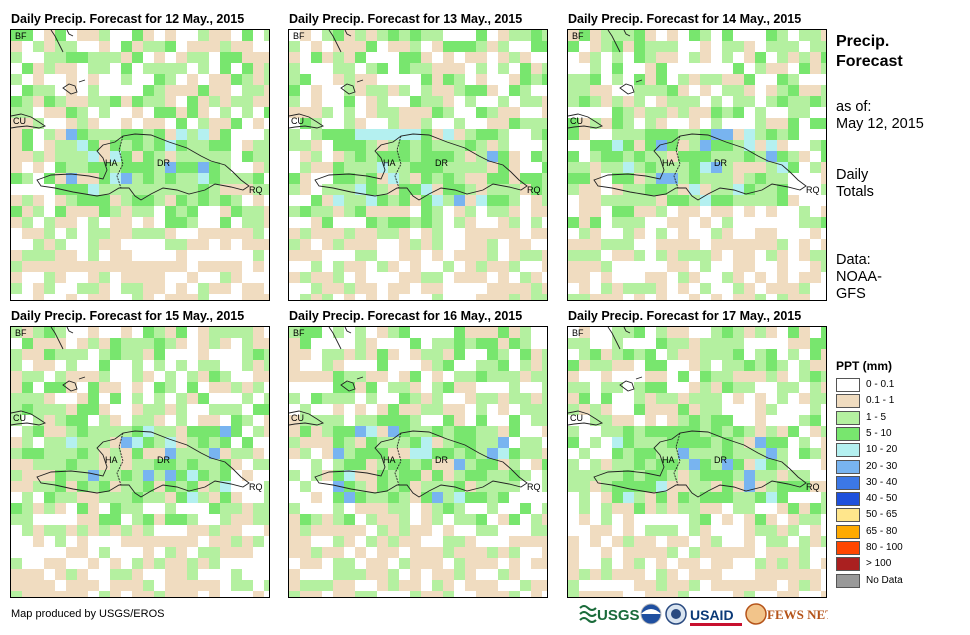  What do you see at coordinates (864, 366) in the screenshot?
I see `legend-title: PPT (mm)` at bounding box center [864, 366].